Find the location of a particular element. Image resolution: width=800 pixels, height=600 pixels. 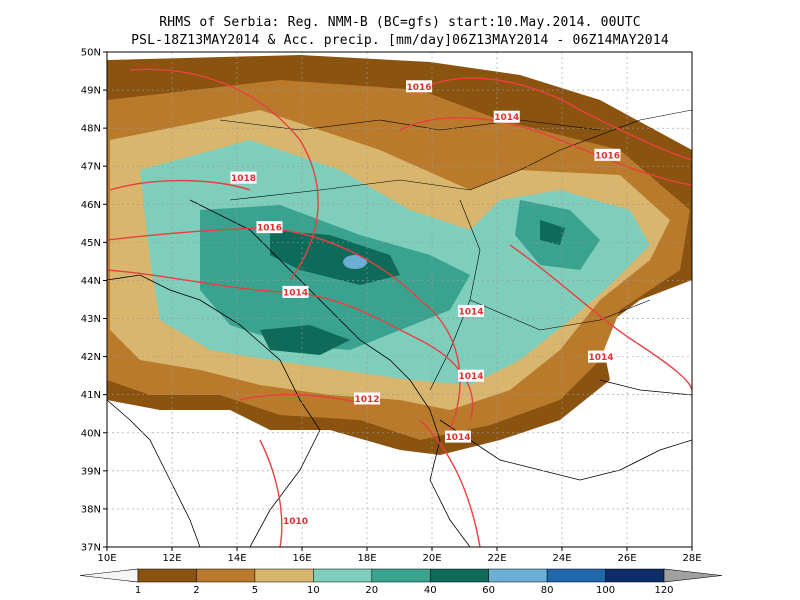

legend-label: 40 is located at coordinates (430, 590).